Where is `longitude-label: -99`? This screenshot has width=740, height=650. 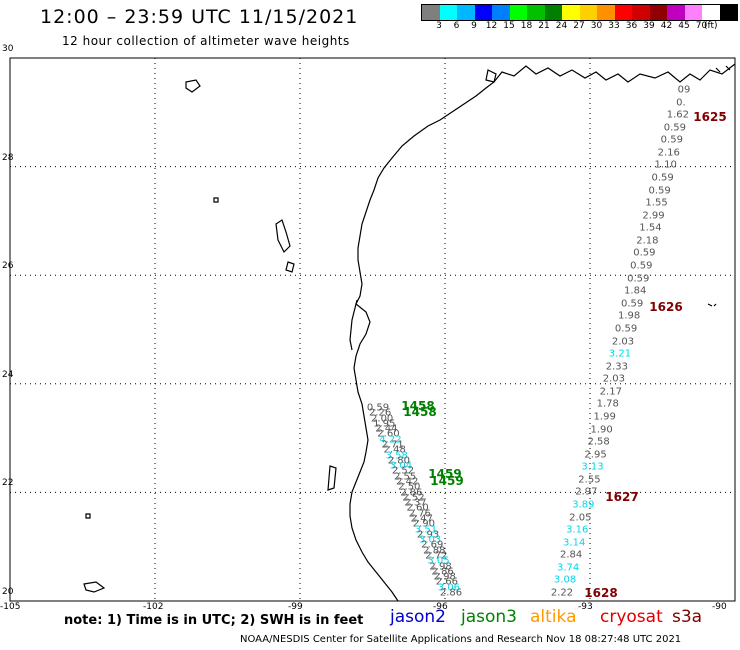 longitude-label: -99 is located at coordinates (295, 607).